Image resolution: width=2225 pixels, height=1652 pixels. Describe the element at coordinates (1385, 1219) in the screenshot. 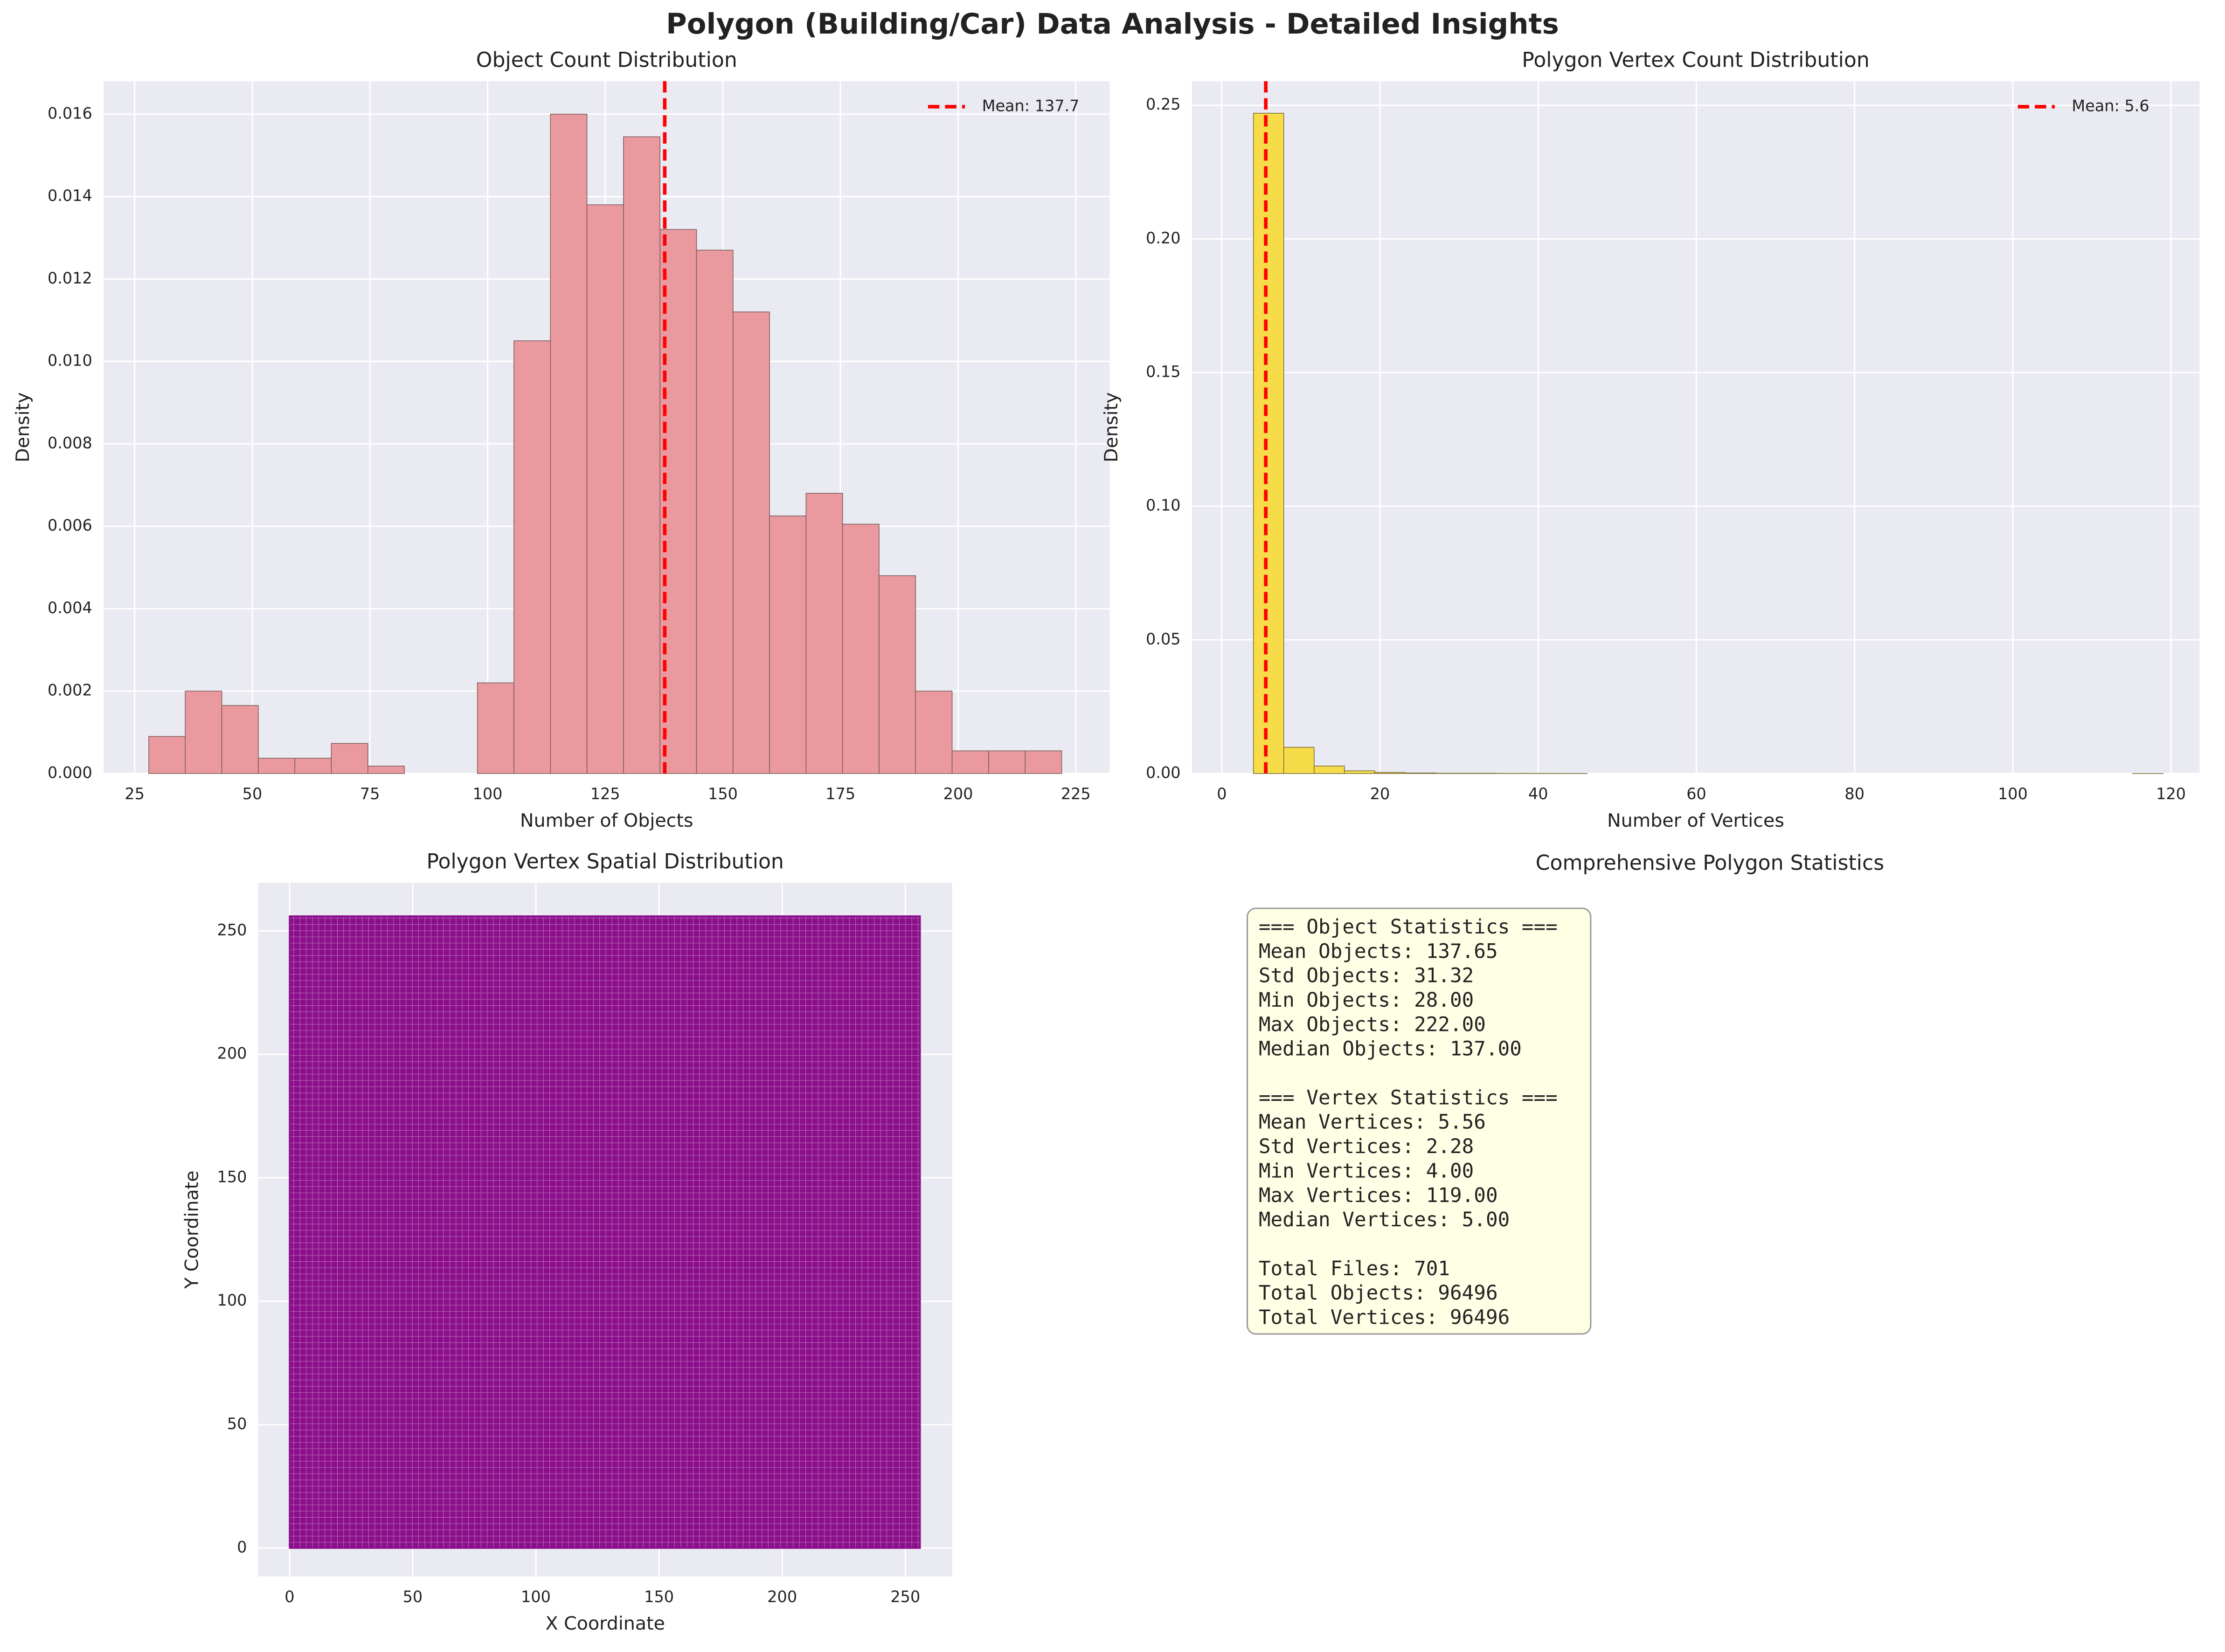

I see `stats-line: Median Vertices: 5.00` at that location.